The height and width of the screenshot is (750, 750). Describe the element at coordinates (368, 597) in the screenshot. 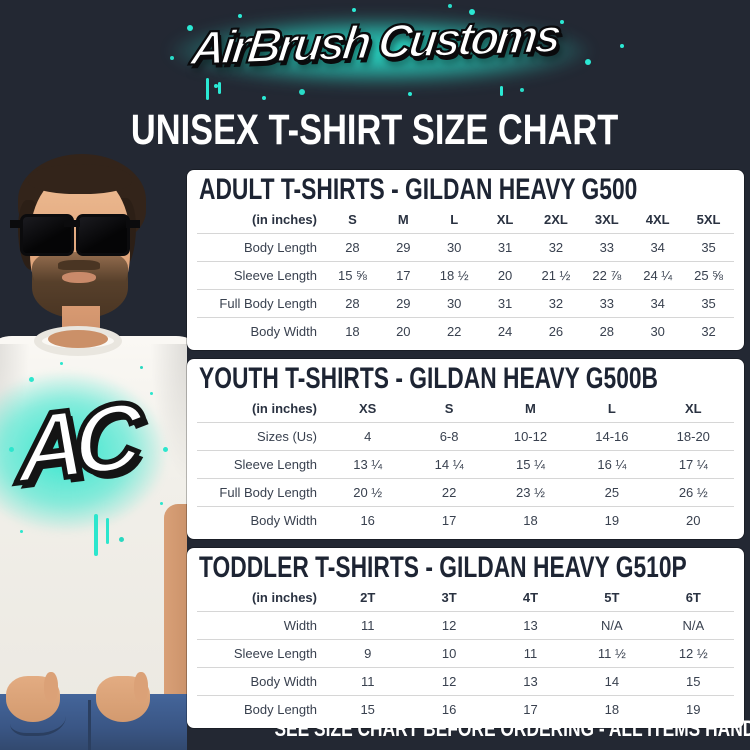

I see `column-header: 2T` at that location.